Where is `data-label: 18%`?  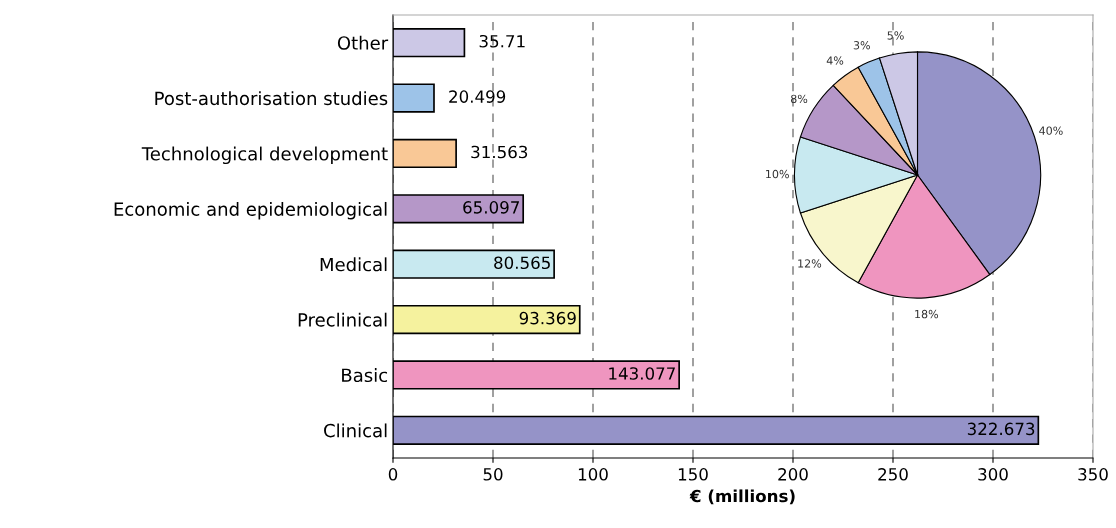 data-label: 18% is located at coordinates (927, 314).